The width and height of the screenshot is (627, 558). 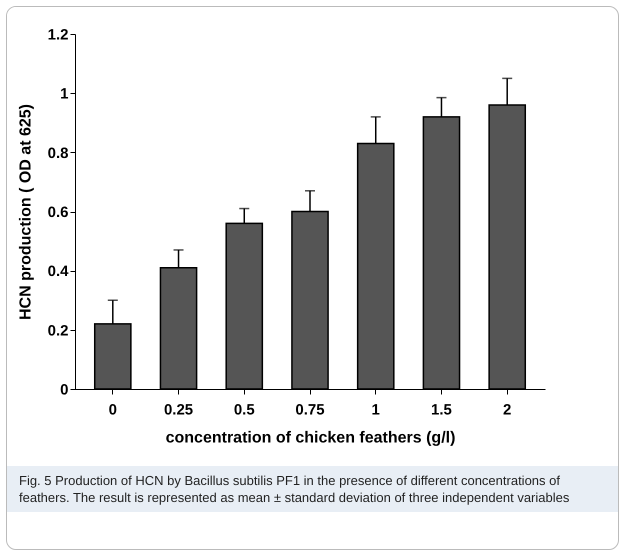 I want to click on caption: Fig. 5 Production of HCN by Bacillus subtilis PF1 in the presence of different concentrations of feathers. The result is represented as mean ± standard deviation of three independent variables, so click(x=312, y=489).